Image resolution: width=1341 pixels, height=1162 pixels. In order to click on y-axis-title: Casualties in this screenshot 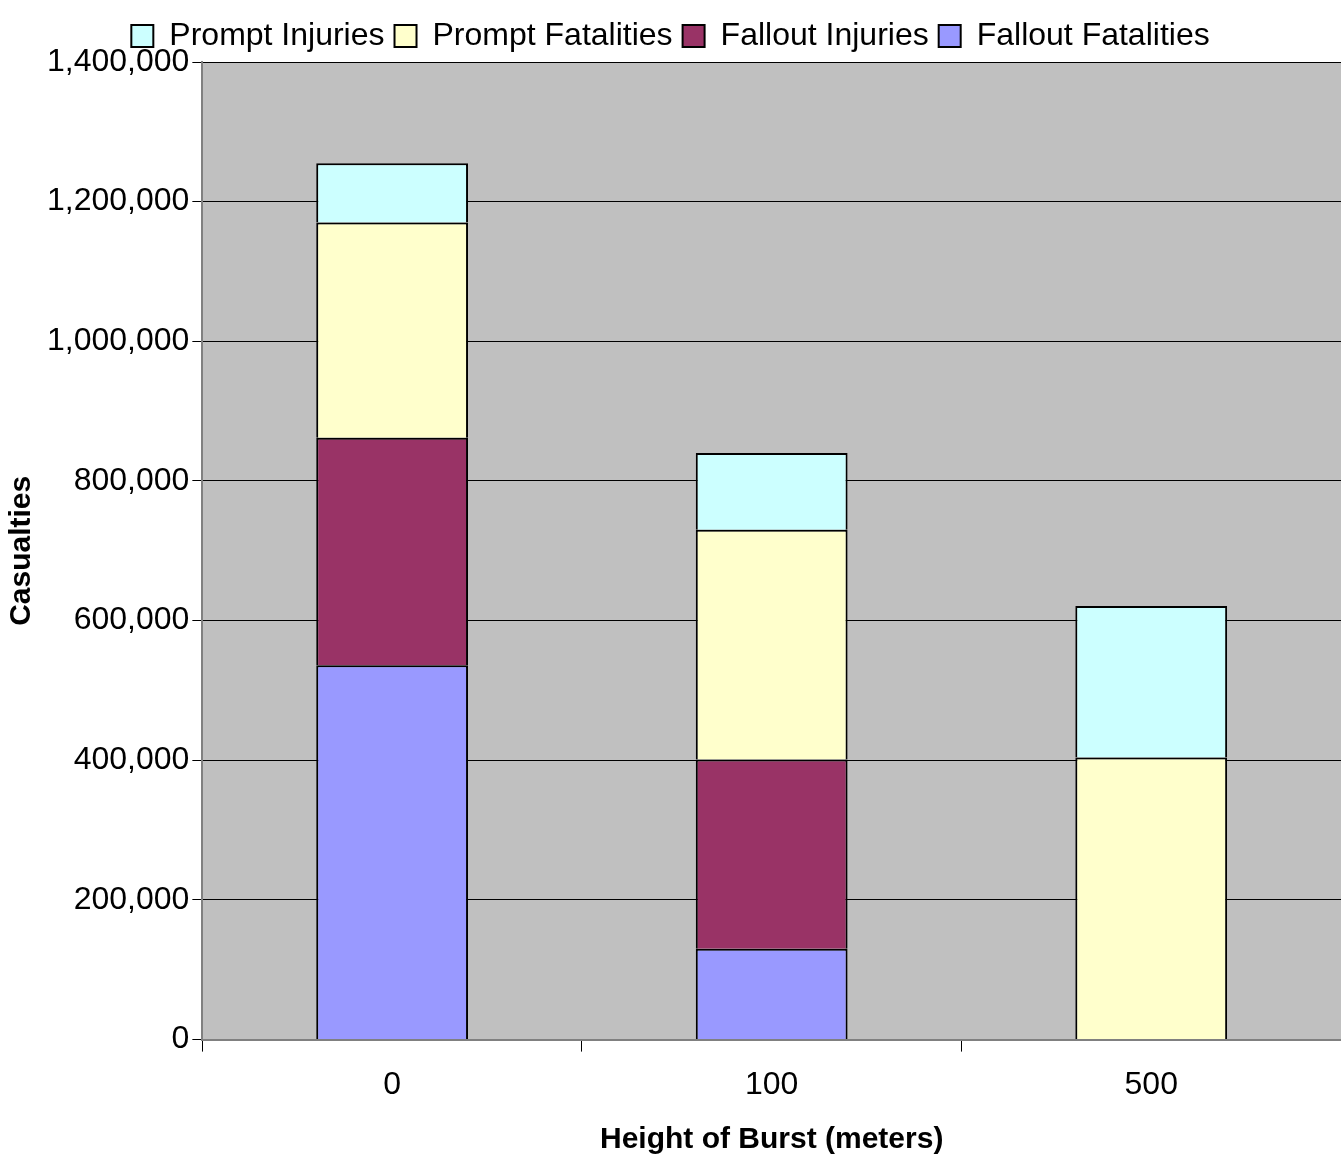, I will do `click(20, 550)`.